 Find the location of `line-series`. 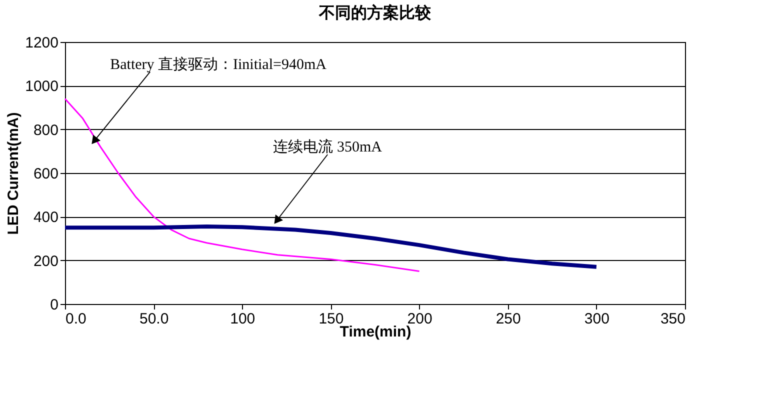

line-series is located at coordinates (330, 246).